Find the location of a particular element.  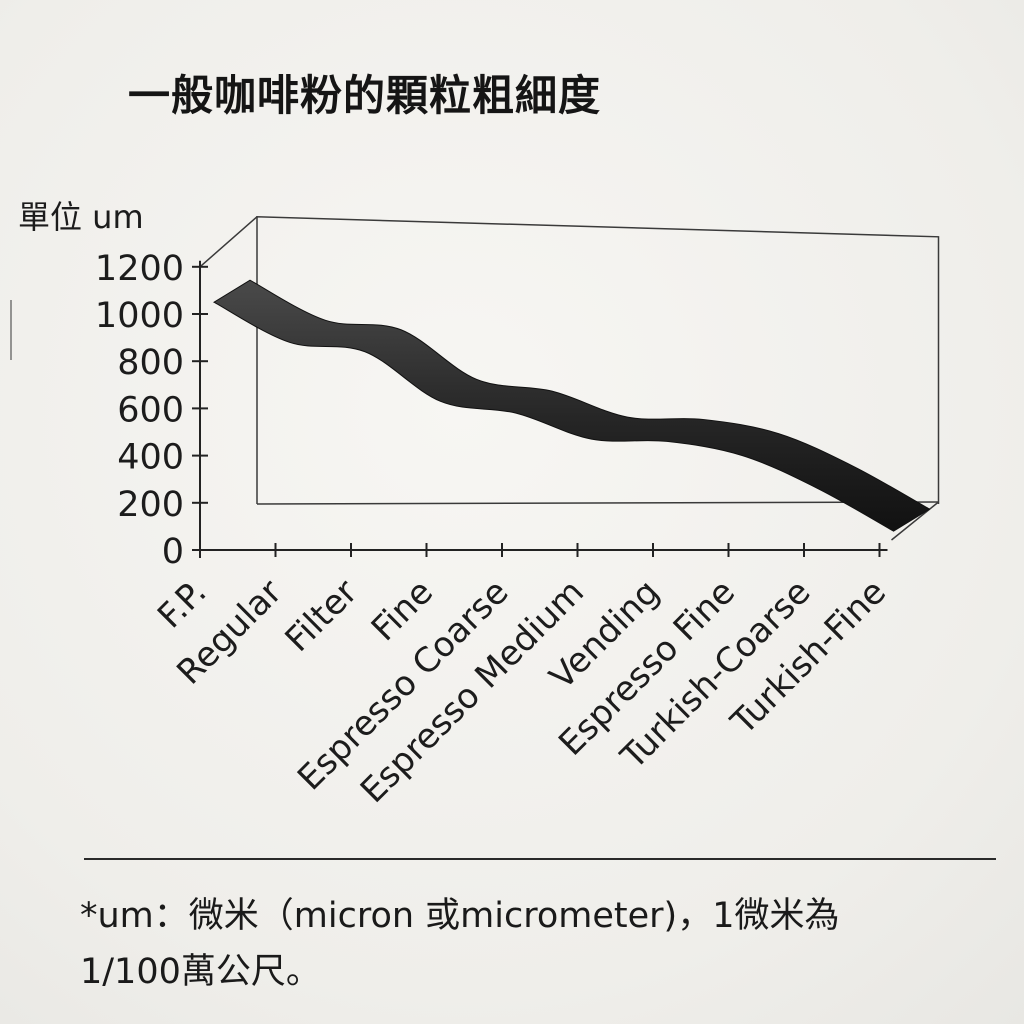

page-edge-mark is located at coordinates (6, 330).